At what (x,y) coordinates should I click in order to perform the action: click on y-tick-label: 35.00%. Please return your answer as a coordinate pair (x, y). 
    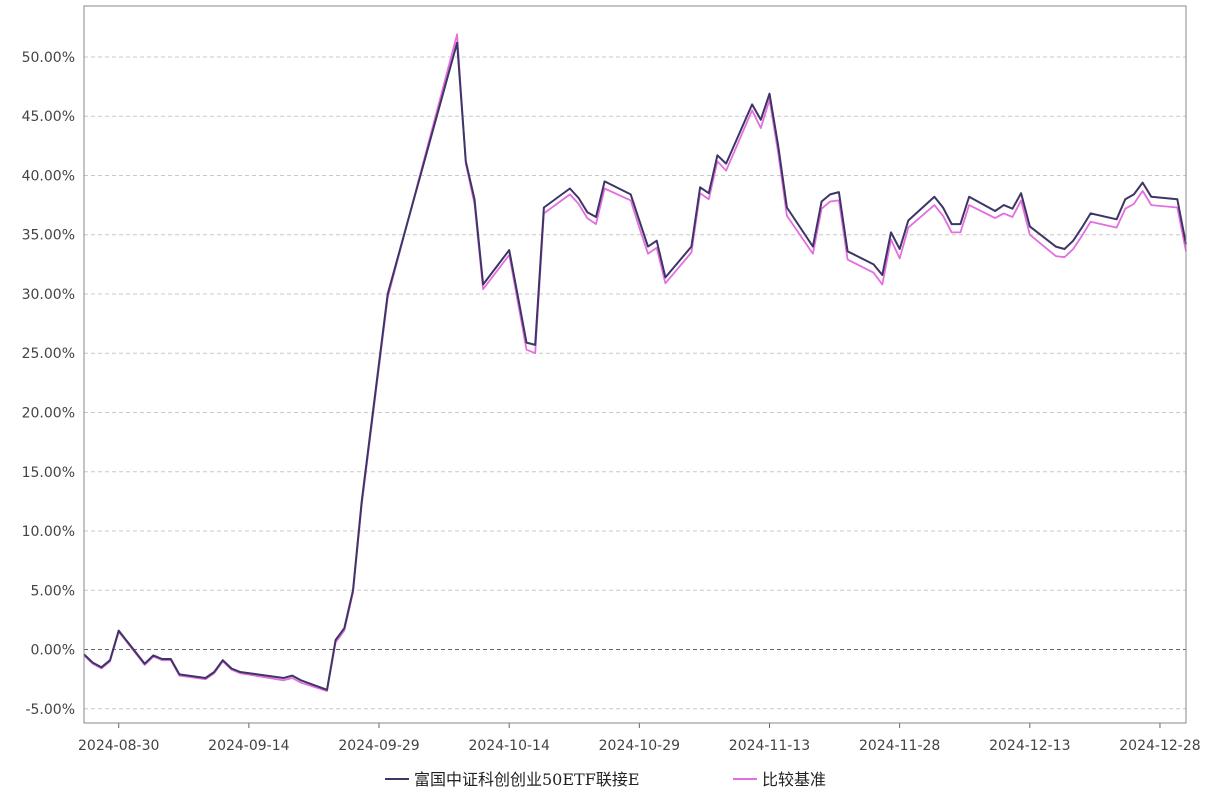
    Looking at the image, I should click on (48, 236).